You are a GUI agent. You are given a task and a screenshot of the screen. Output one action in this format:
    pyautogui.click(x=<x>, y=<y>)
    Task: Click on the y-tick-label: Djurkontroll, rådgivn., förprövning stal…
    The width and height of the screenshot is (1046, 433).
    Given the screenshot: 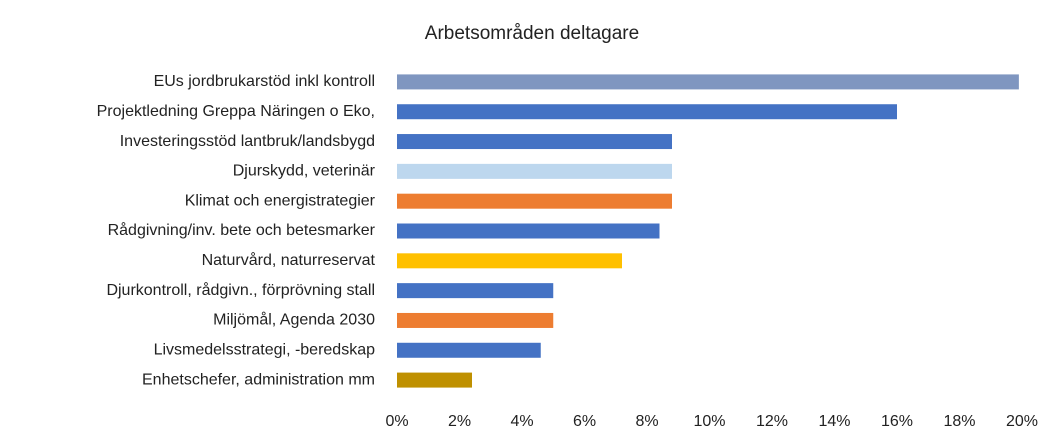 What is the action you would take?
    pyautogui.click(x=240, y=290)
    